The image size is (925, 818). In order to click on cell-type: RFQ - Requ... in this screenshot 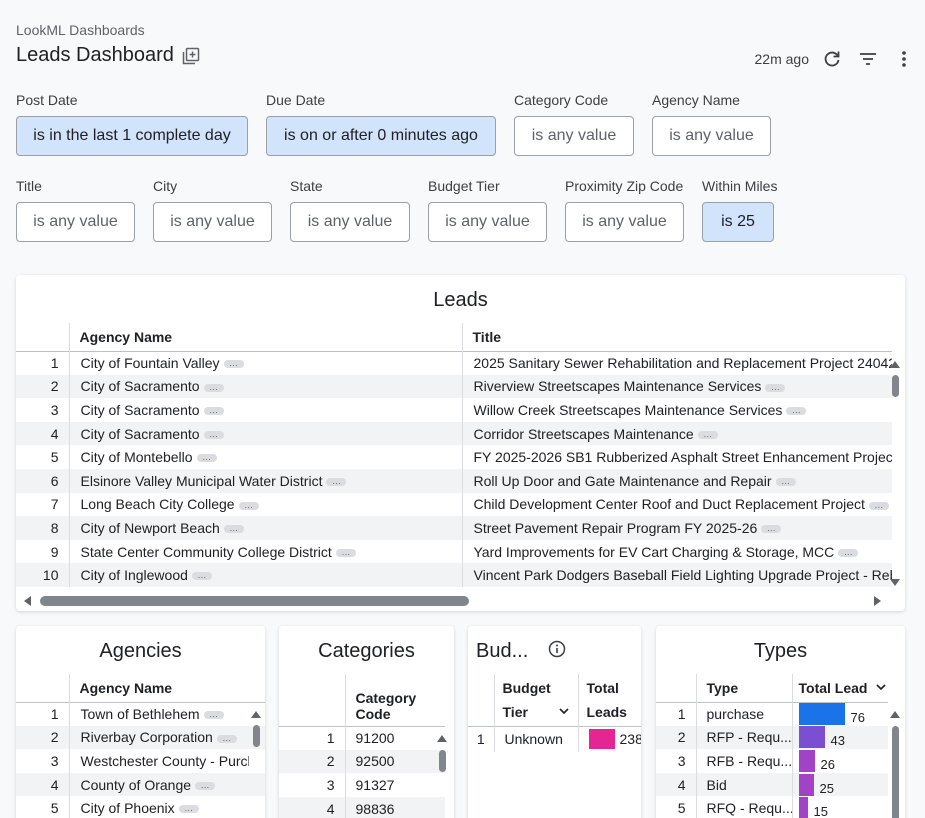, I will do `click(744, 807)`.